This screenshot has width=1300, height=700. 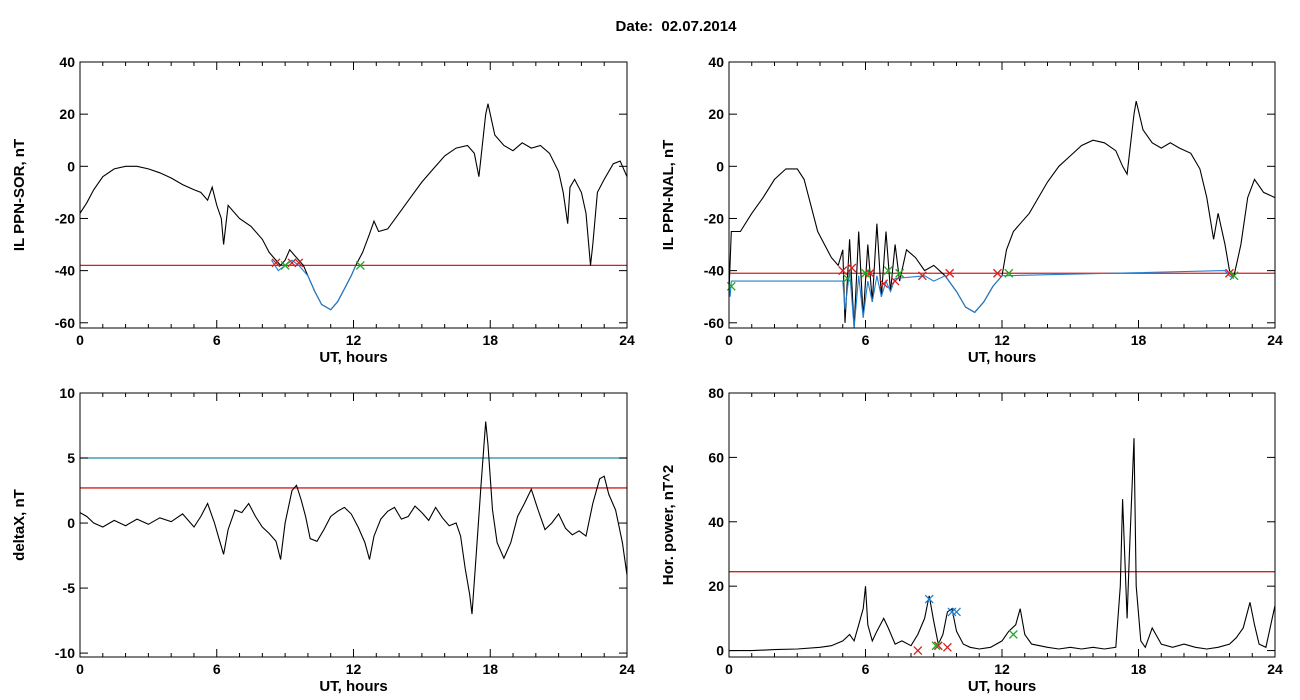 What do you see at coordinates (69, 588) in the screenshot?
I see `y-tick-label: -5` at bounding box center [69, 588].